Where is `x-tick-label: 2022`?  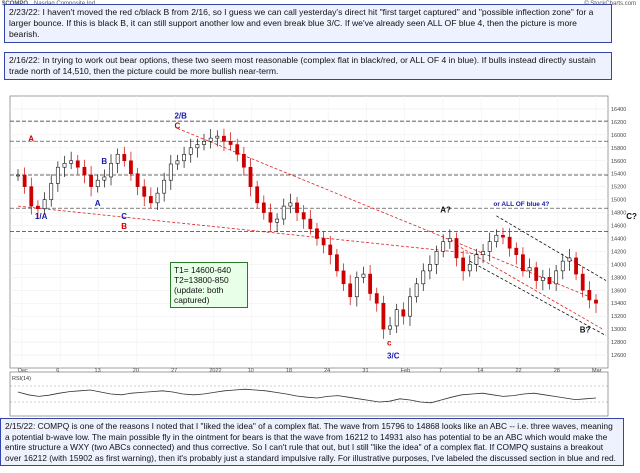
x-tick-label: 2022 is located at coordinates (215, 371).